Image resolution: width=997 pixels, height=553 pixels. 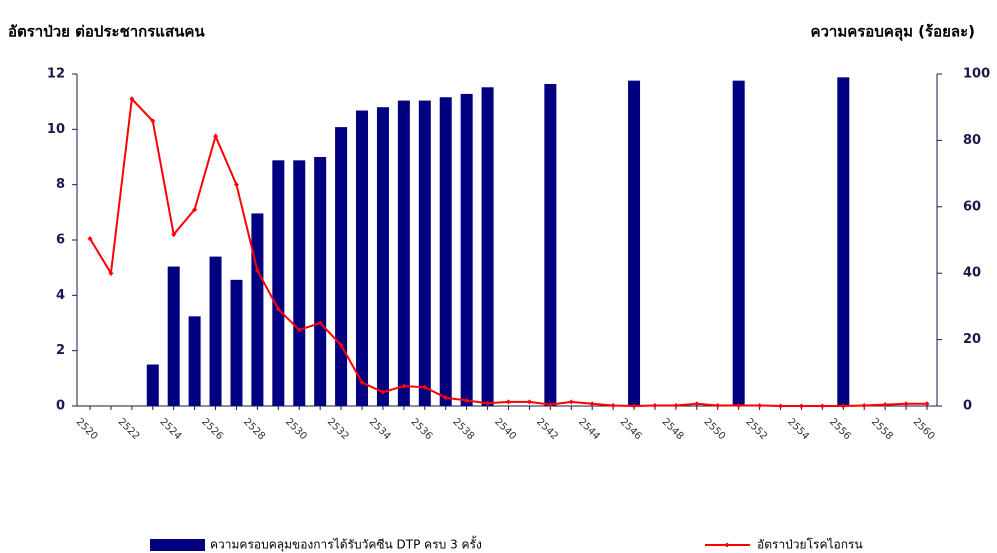 What do you see at coordinates (673, 429) in the screenshot?
I see `x-tick-label: 2548` at bounding box center [673, 429].